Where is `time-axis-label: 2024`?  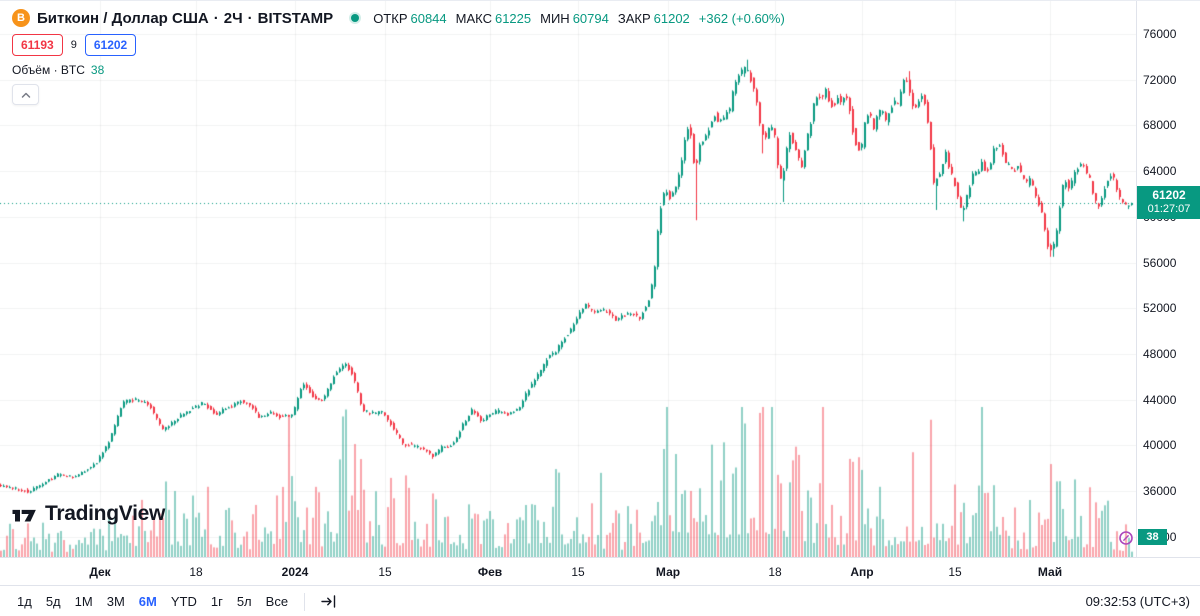 time-axis-label: 2024 is located at coordinates (295, 572).